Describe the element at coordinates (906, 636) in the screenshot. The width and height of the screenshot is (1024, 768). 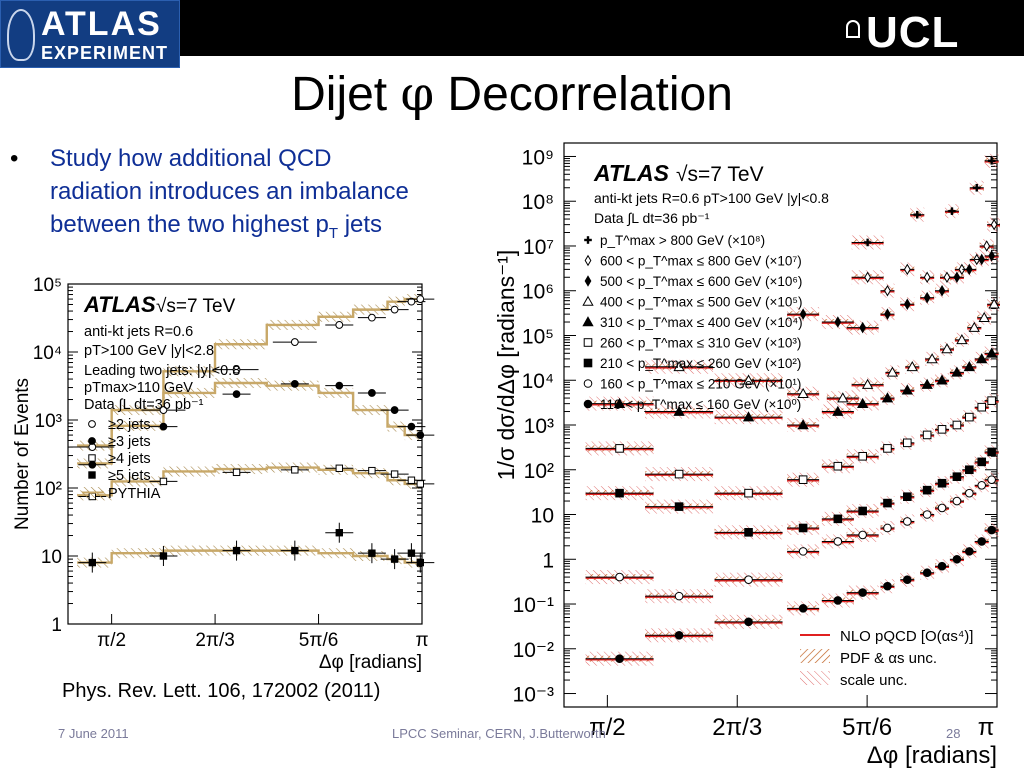
I see `legend-label: NLO pQCD [O(αs⁴)]` at that location.